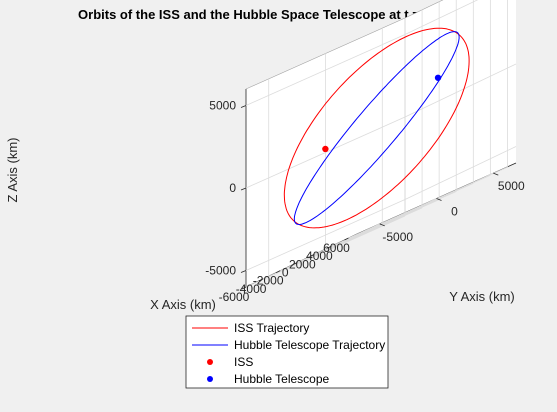 The image size is (557, 412). What do you see at coordinates (12, 170) in the screenshot?
I see `z-axis-label: Z Axis (km)` at bounding box center [12, 170].